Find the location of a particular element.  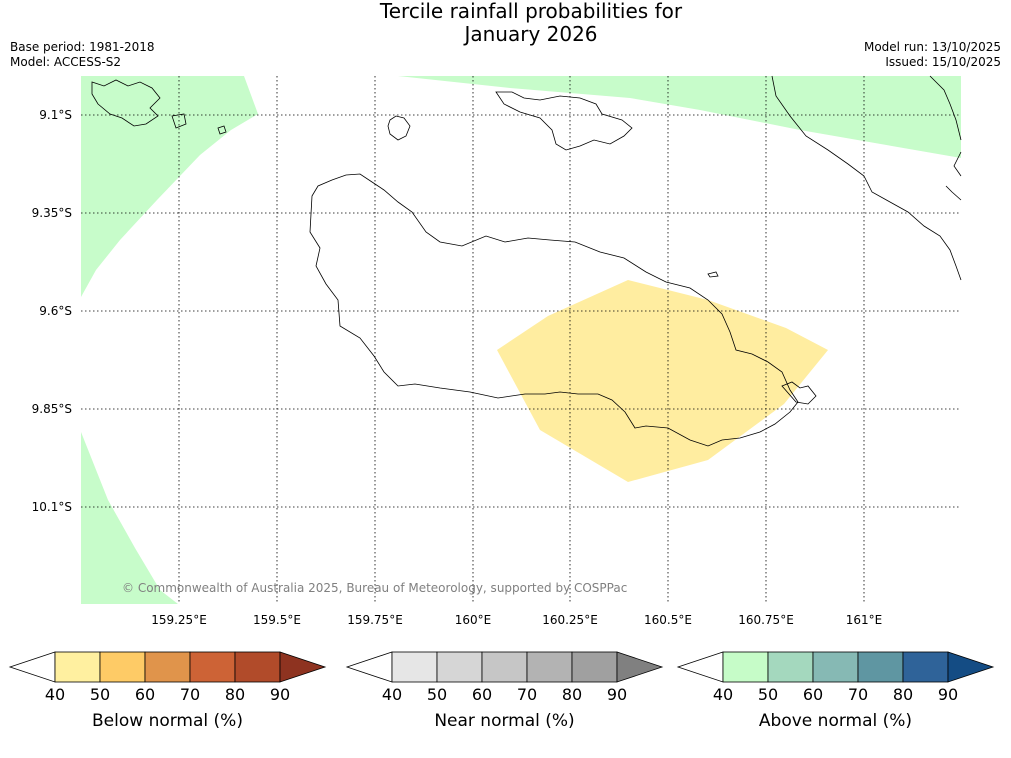

meta-right: Model run: 13/10/2025 Issued: 15/10/2025 is located at coordinates (932, 55).